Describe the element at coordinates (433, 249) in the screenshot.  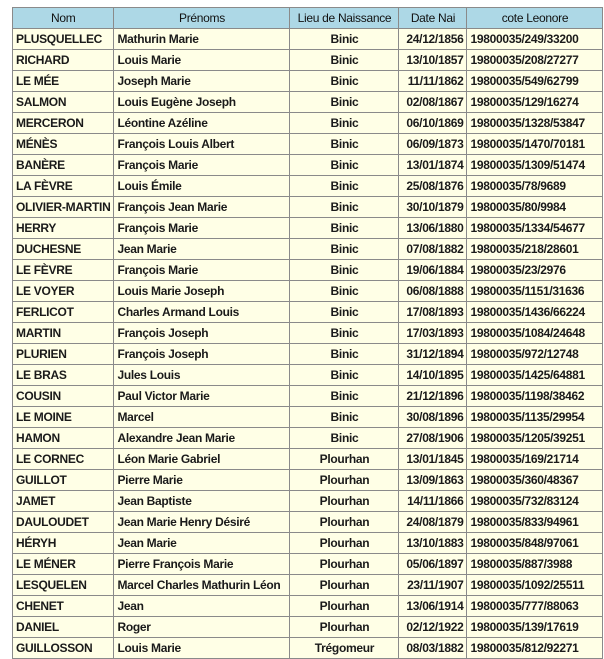
I see `cell-date: 07/08/1882` at that location.